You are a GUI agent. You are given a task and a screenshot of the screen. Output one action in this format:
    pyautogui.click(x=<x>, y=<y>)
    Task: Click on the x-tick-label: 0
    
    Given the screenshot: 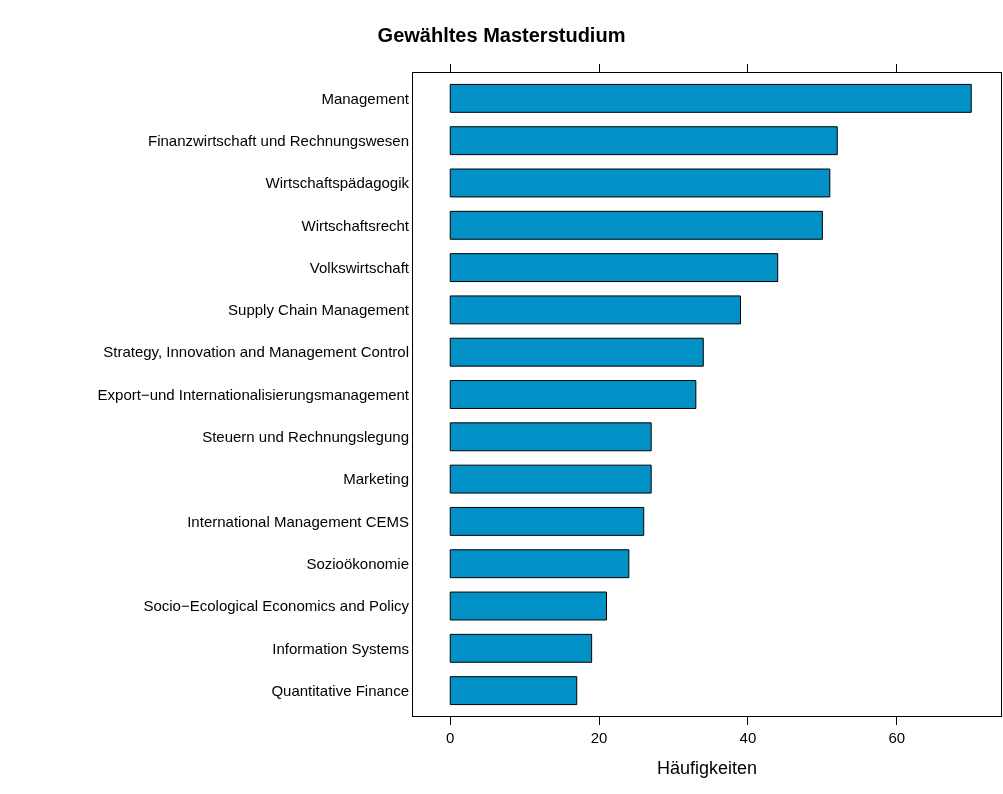 What is the action you would take?
    pyautogui.click(x=450, y=737)
    